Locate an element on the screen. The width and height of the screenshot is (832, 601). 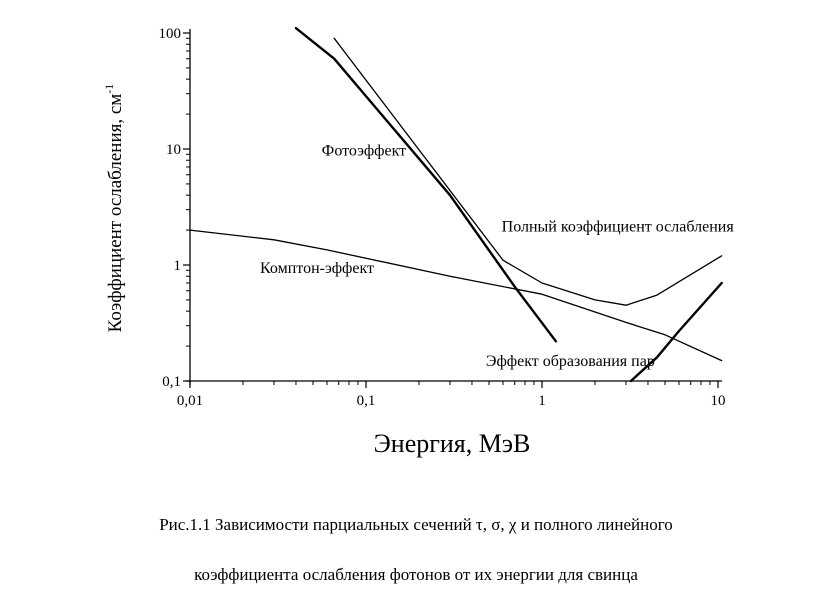
pair-production-curve is located at coordinates (676, 332).